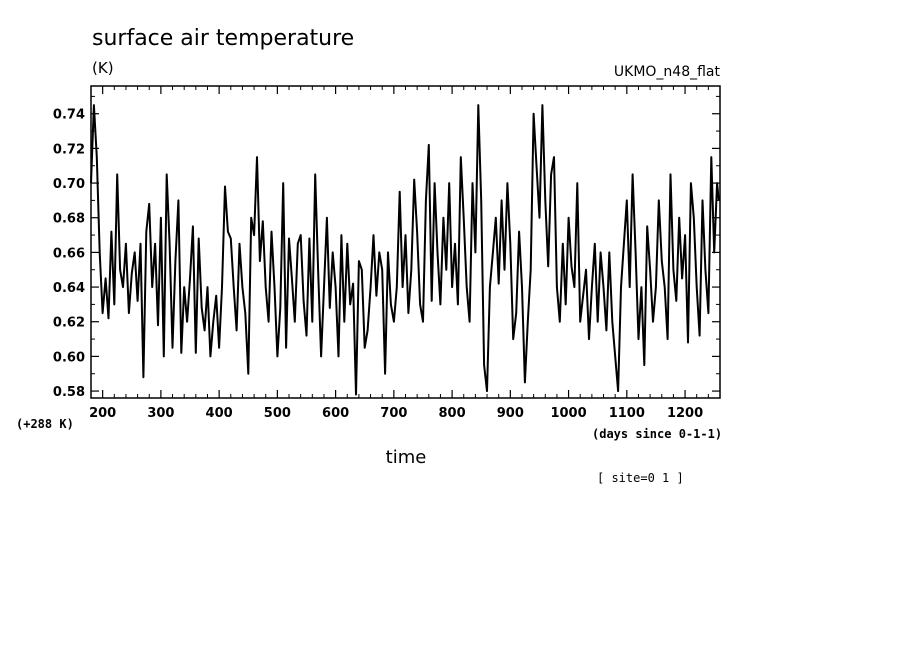 The height and width of the screenshot is (654, 904). Describe the element at coordinates (335, 413) in the screenshot. I see `x-tick-label: 600` at that location.